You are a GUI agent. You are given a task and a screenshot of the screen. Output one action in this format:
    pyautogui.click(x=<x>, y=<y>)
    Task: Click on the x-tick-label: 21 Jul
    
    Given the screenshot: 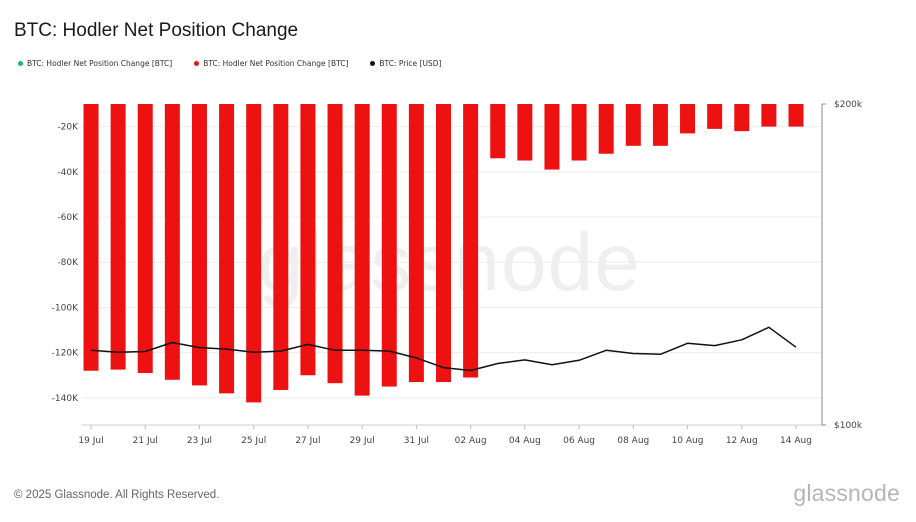 What is the action you would take?
    pyautogui.click(x=145, y=441)
    